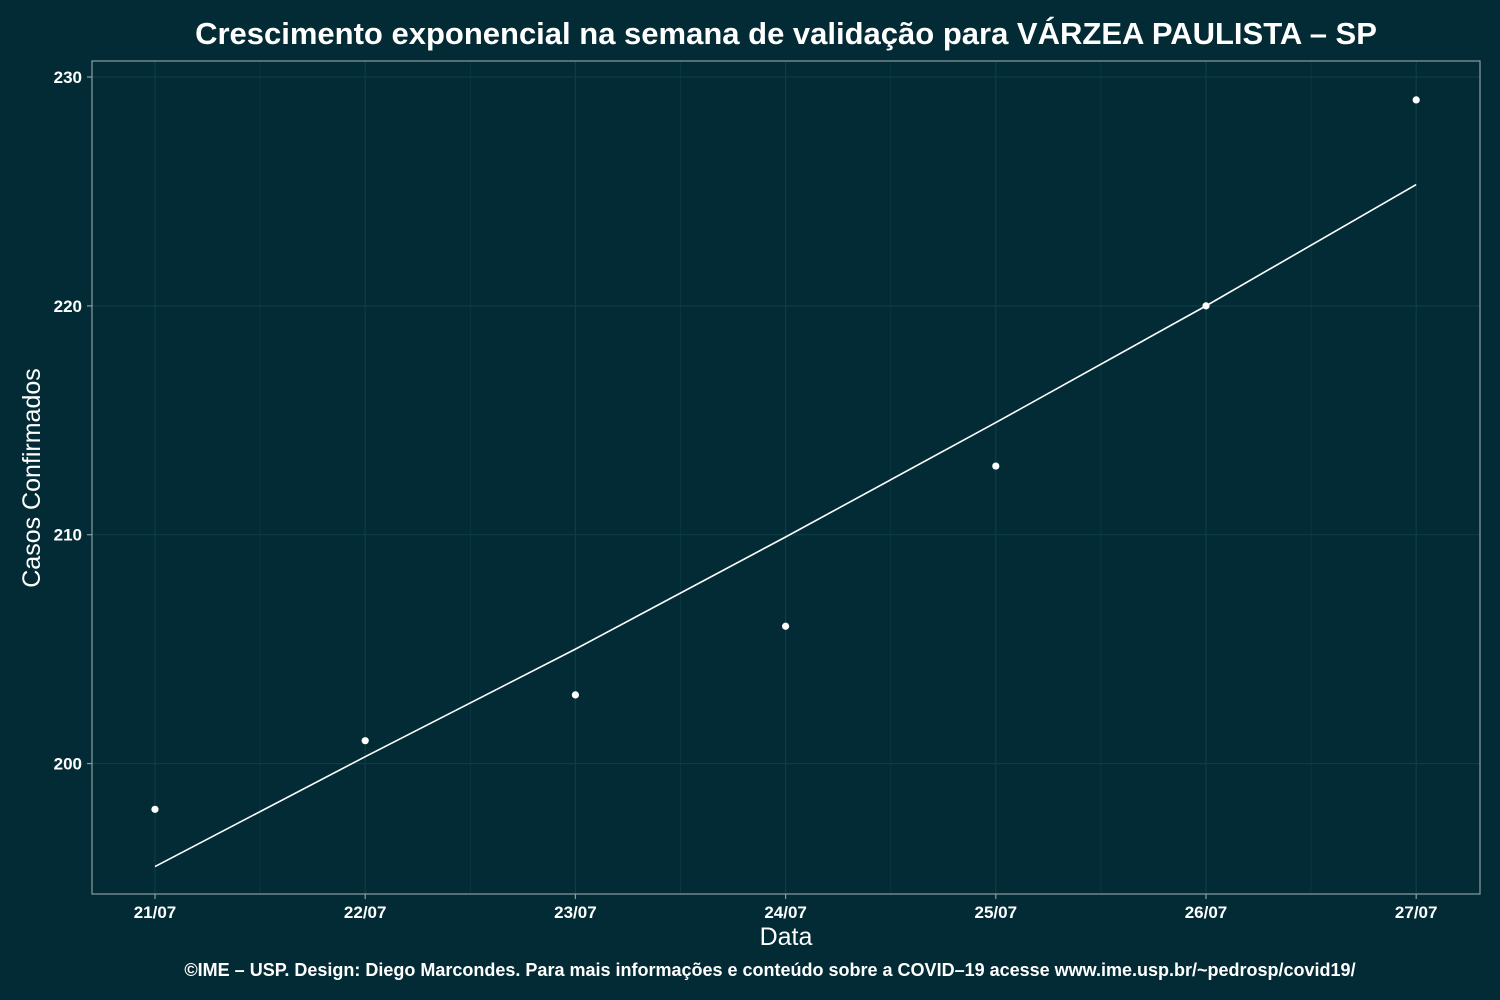 The image size is (1500, 1000). Describe the element at coordinates (1206, 912) in the screenshot. I see `x-tick-label: 26/07` at that location.